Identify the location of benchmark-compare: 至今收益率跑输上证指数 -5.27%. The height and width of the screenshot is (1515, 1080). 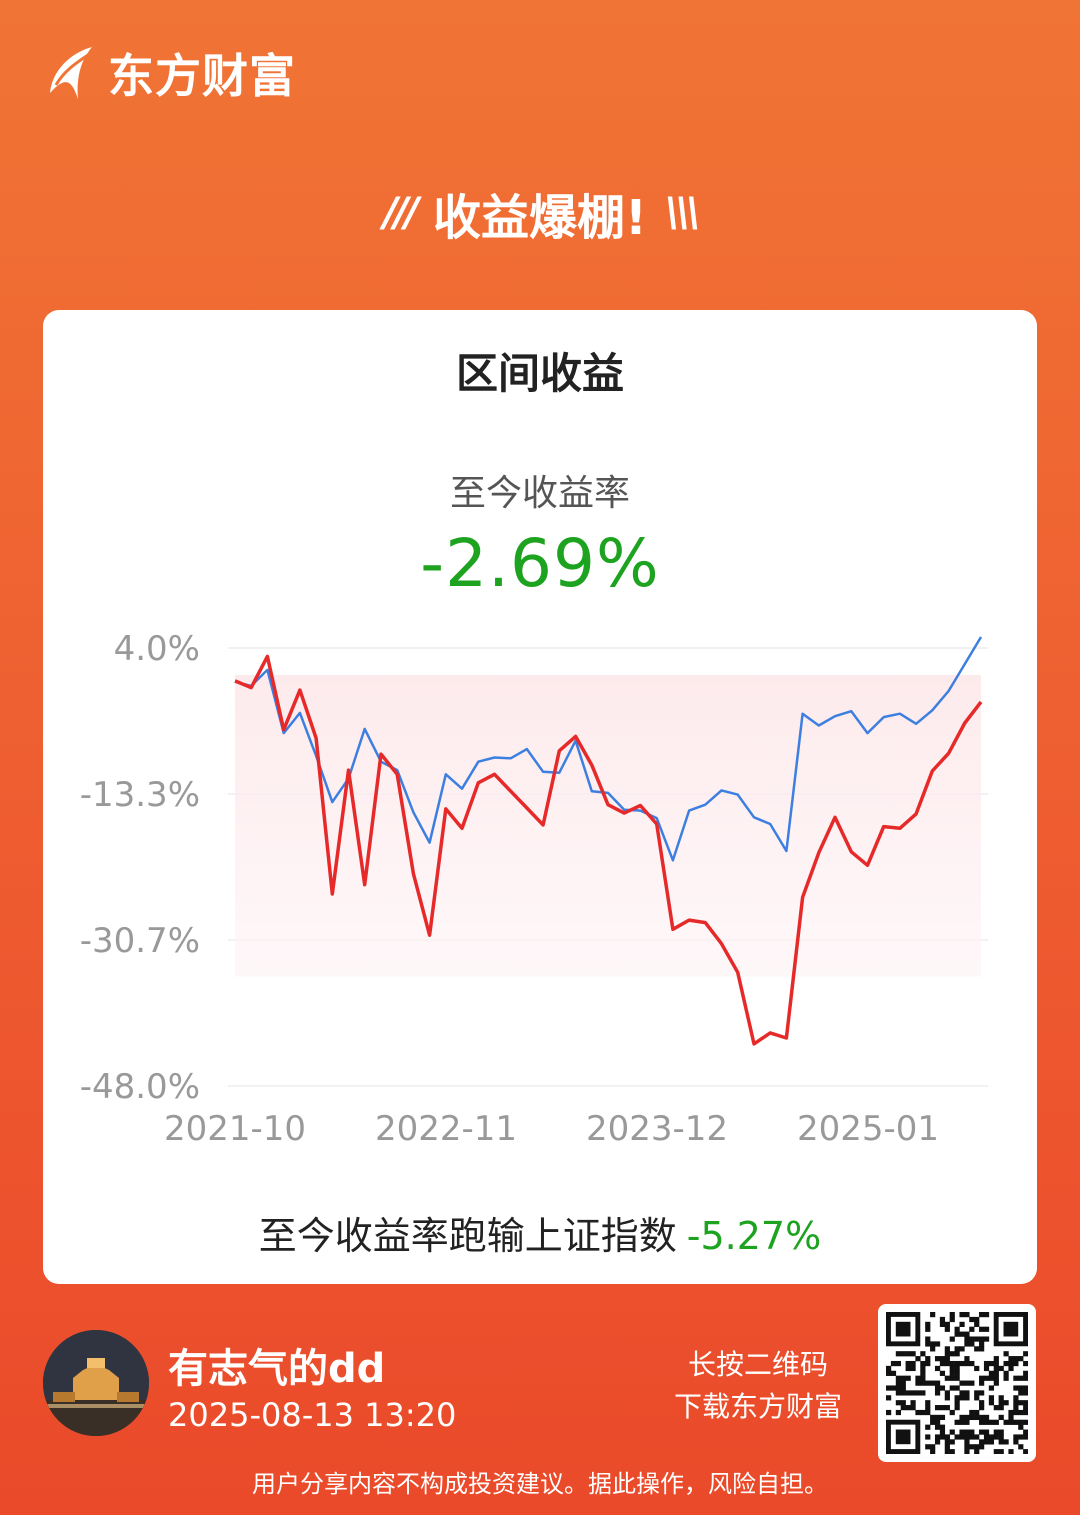
(540, 1232).